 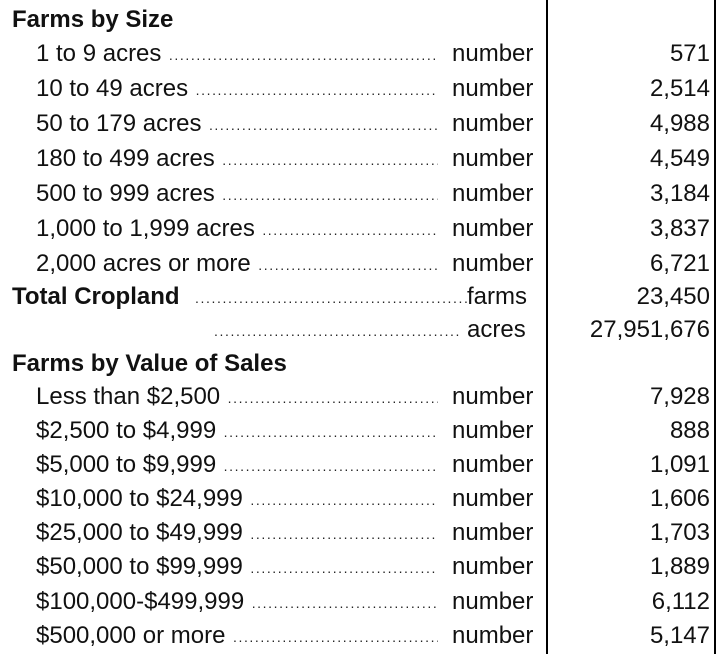 What do you see at coordinates (679, 498) in the screenshot?
I see `row-value: 1,606` at bounding box center [679, 498].